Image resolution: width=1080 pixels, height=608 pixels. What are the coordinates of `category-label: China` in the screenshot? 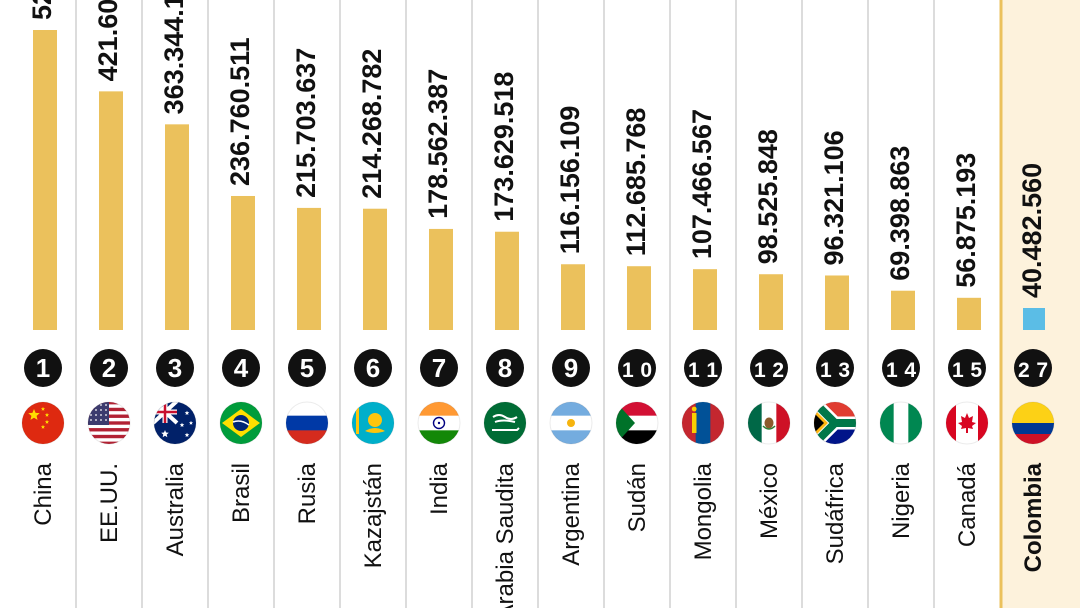 It's located at (43, 493).